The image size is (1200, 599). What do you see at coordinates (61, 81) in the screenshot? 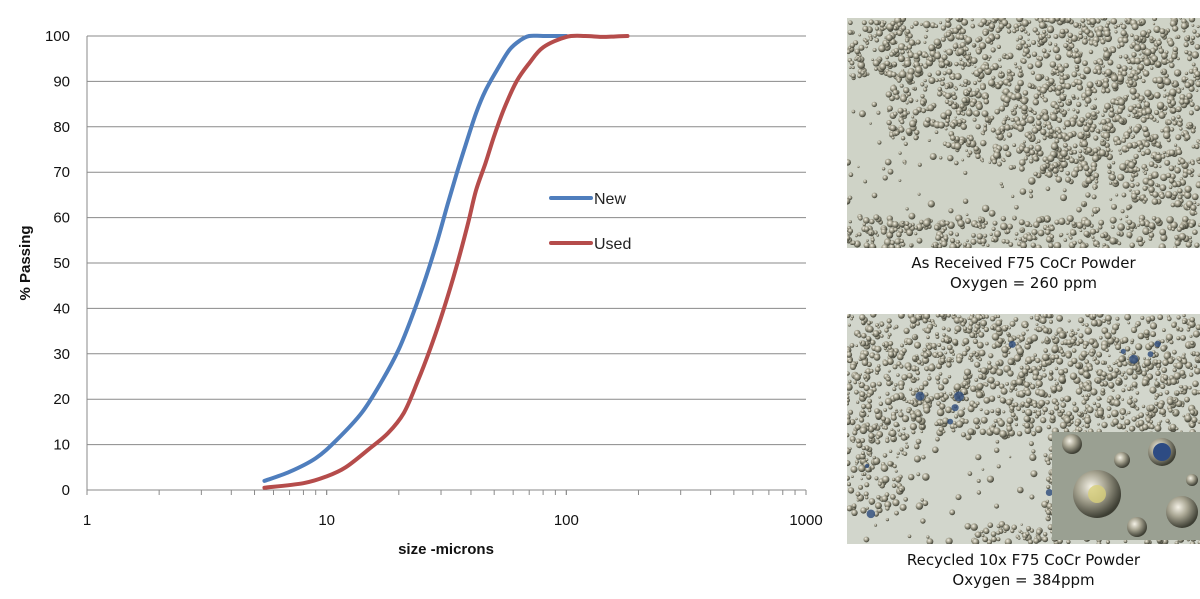
I see `y-tick-label: 90` at bounding box center [61, 81].